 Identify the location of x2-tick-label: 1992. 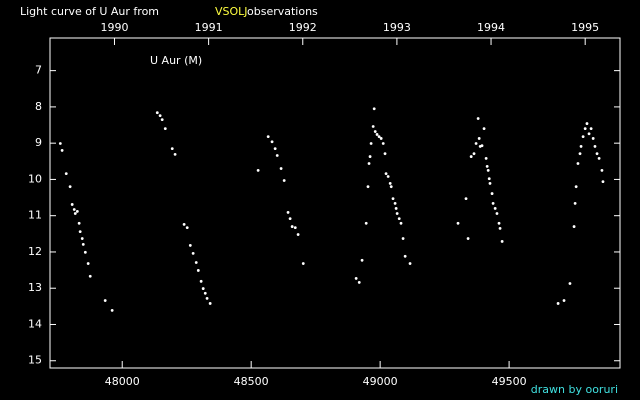
(303, 27).